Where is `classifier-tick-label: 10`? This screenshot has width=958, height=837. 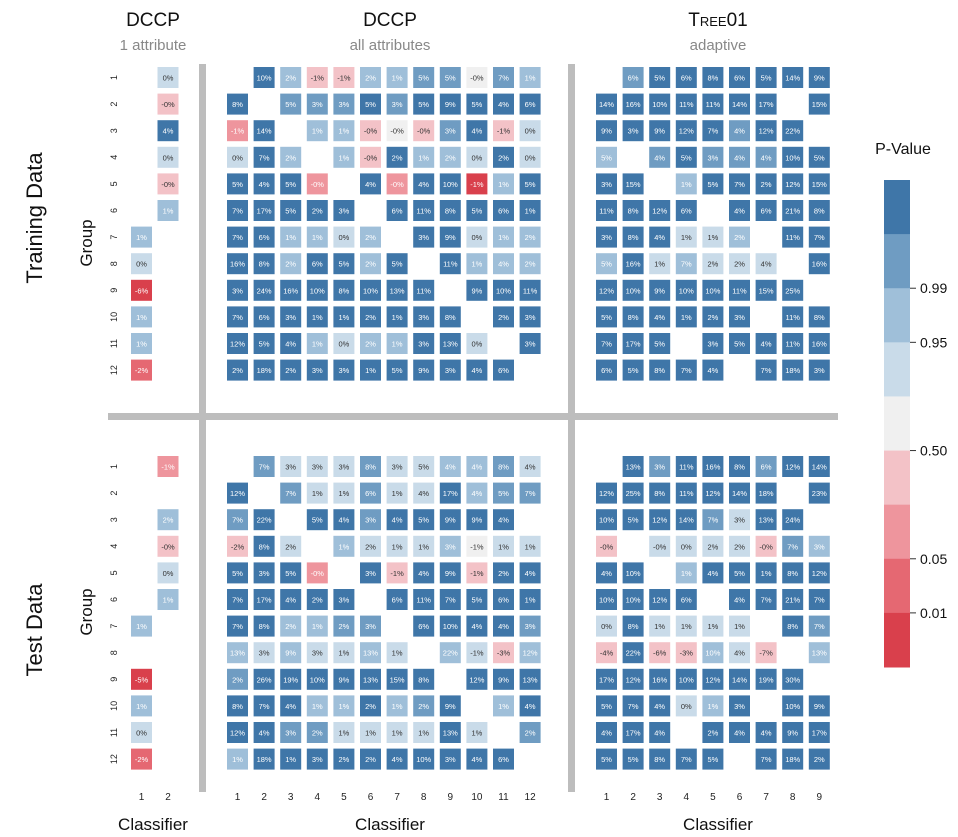 classifier-tick-label: 10 is located at coordinates (477, 797).